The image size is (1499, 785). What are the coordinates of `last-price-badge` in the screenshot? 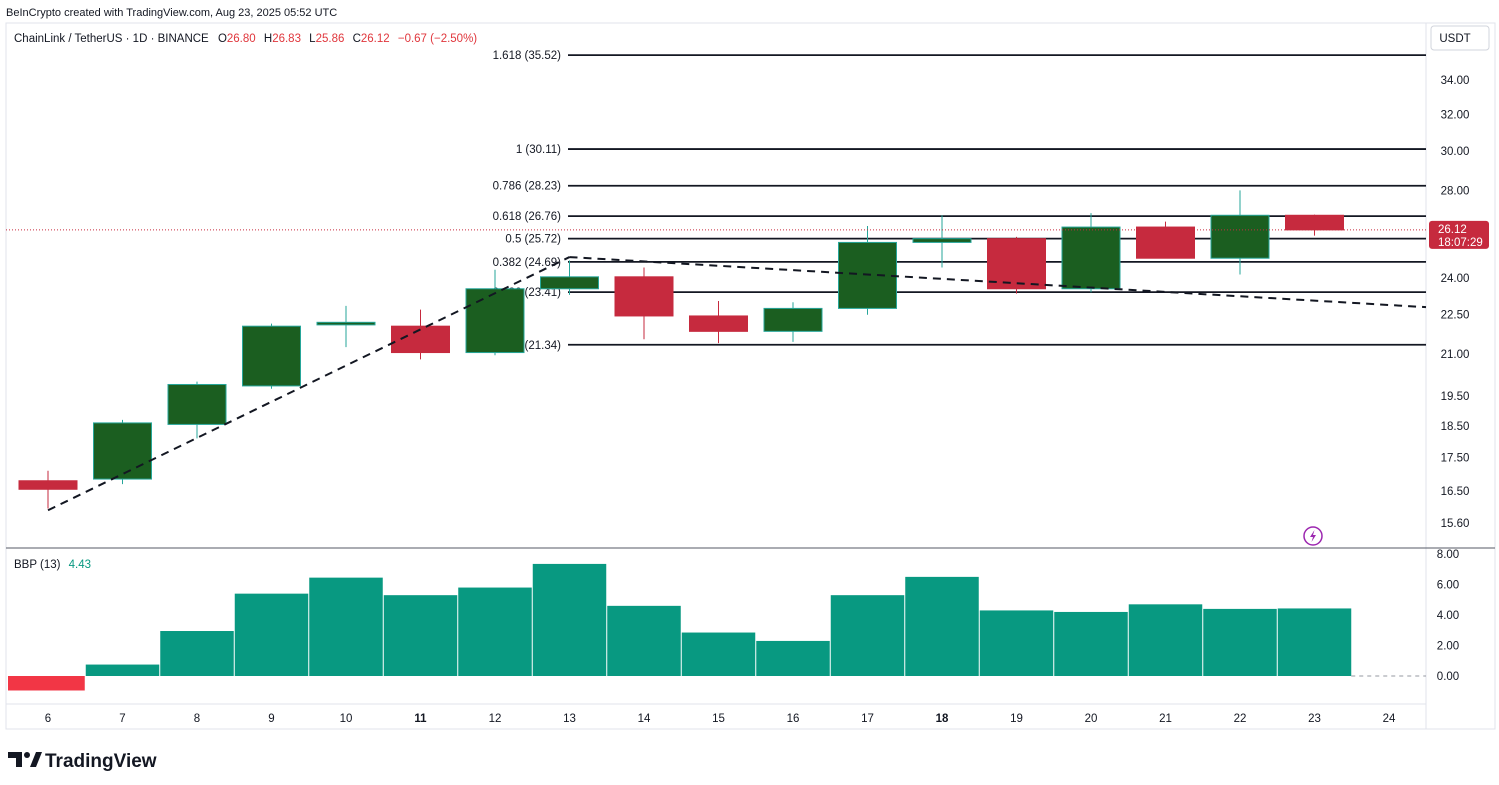 It's located at (1459, 234).